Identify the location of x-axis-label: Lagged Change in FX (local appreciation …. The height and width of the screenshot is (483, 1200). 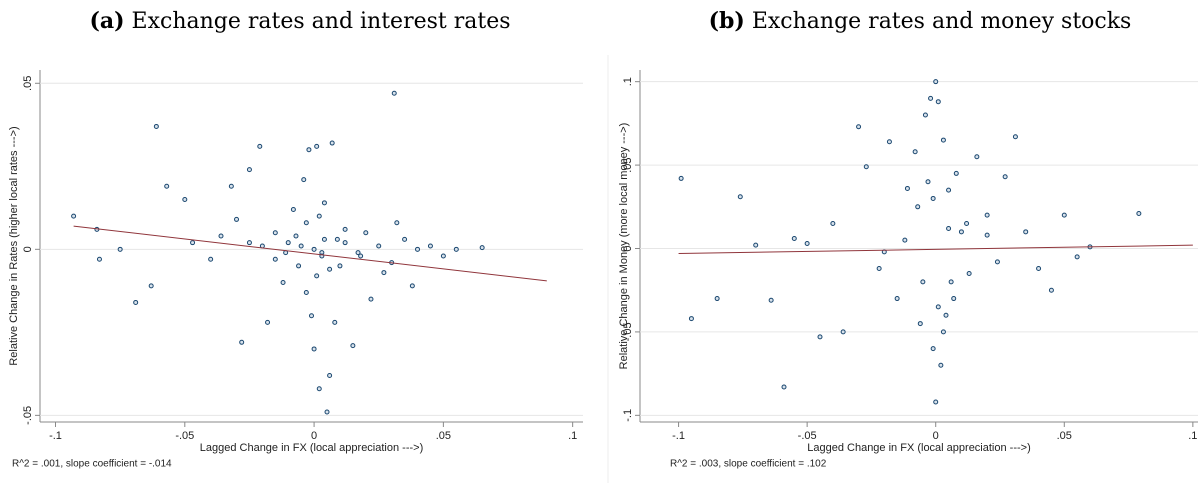
(919, 448).